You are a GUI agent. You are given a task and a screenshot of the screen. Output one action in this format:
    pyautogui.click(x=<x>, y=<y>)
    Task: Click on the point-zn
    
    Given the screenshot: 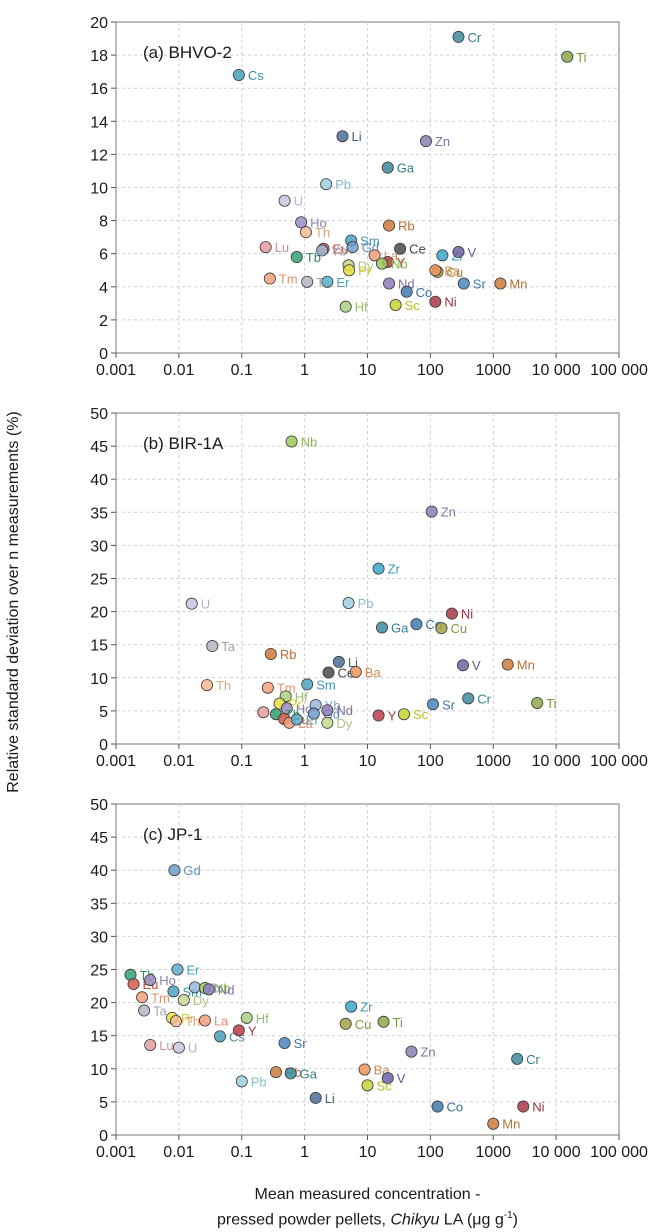 What is the action you would take?
    pyautogui.click(x=431, y=511)
    